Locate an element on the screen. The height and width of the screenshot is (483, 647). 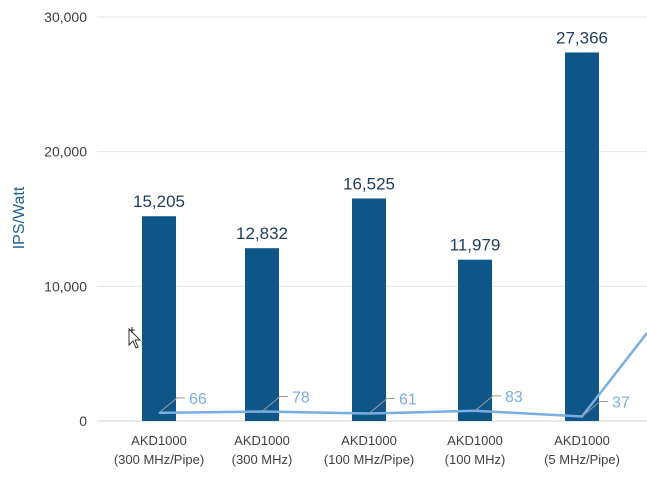
bar-data-label: 27,366 is located at coordinates (582, 37).